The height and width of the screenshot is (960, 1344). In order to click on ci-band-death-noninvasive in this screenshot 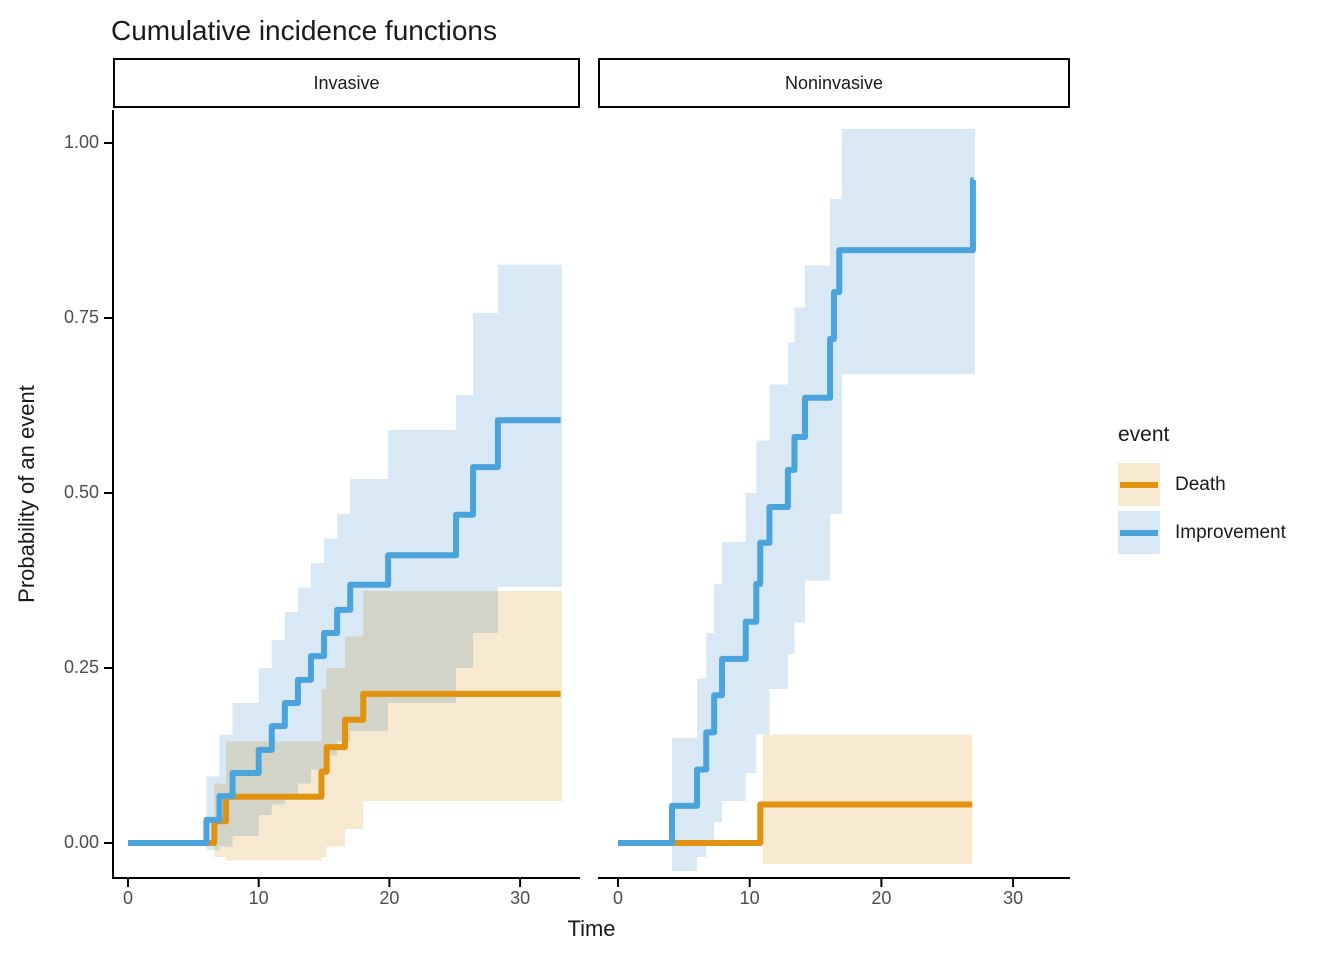, I will do `click(867, 799)`.